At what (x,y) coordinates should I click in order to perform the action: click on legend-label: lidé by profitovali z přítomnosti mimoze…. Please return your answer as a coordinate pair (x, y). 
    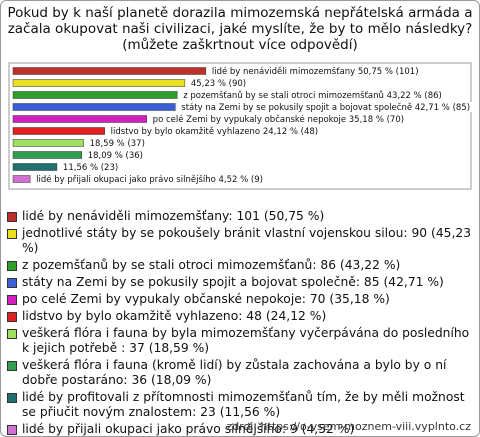
    Looking at the image, I should click on (243, 404).